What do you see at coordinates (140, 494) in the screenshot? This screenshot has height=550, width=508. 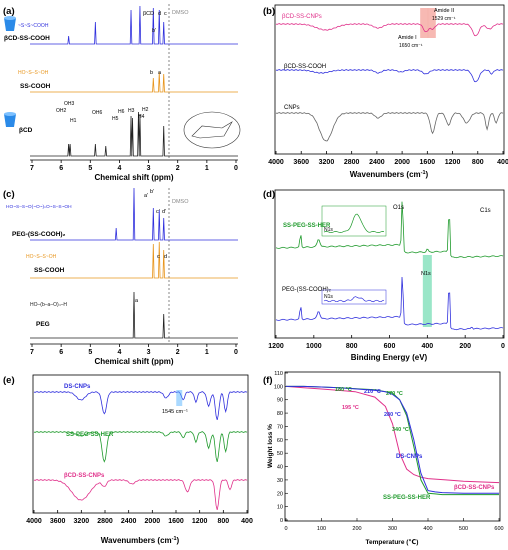 I see `panel-e-series-3-line` at bounding box center [140, 494].